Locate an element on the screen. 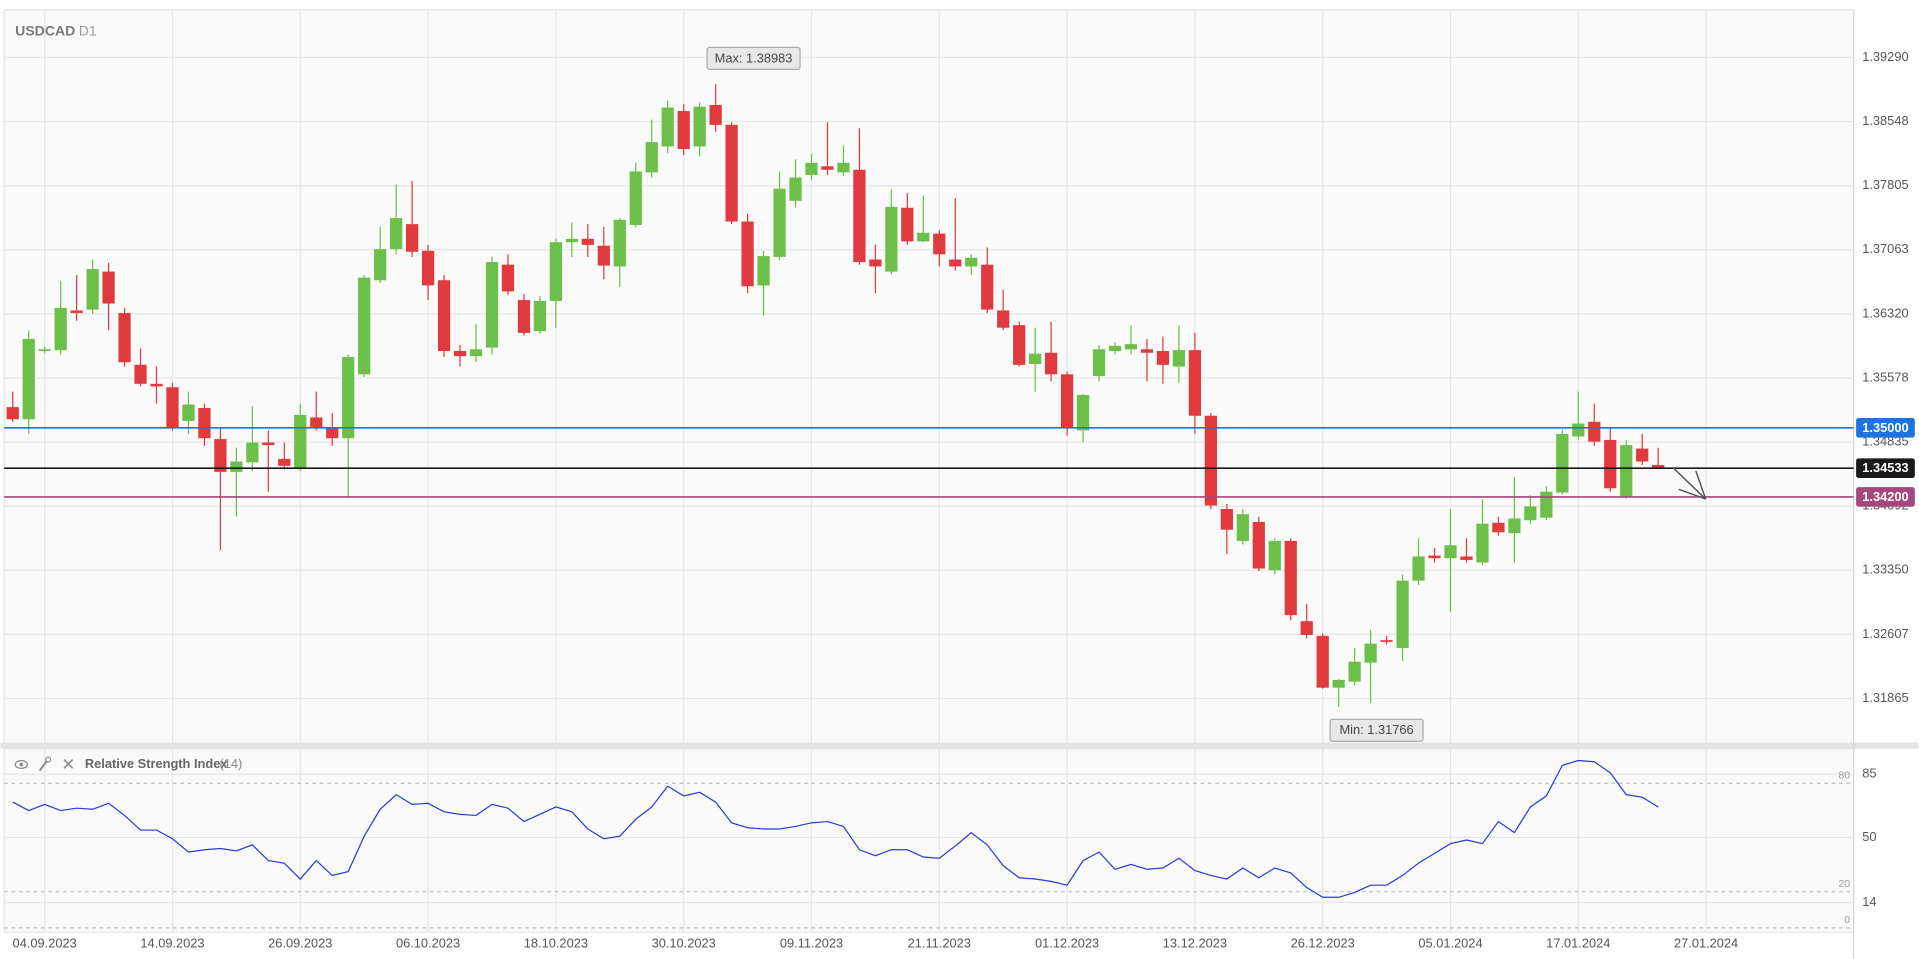 This screenshot has height=959, width=1919. pane-separator is located at coordinates (959, 745).